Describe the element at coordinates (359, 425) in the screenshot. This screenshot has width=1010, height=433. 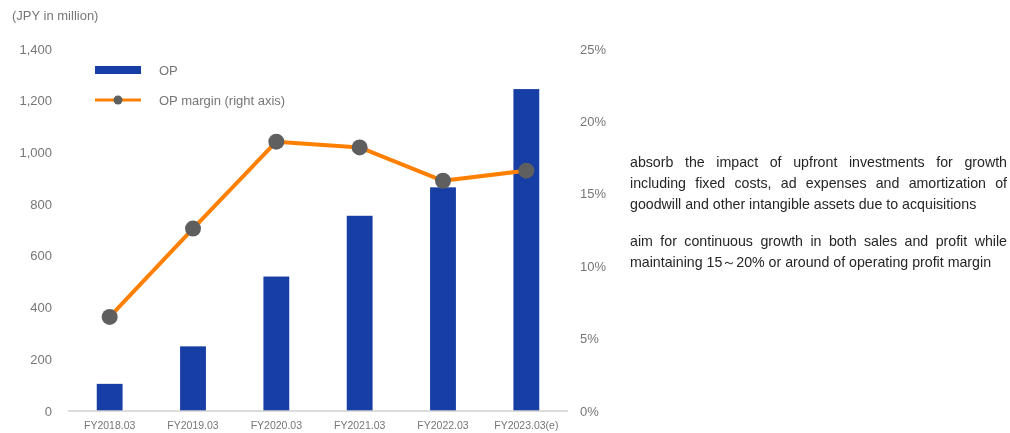
I see `x-tick-label: FY2021.03` at that location.